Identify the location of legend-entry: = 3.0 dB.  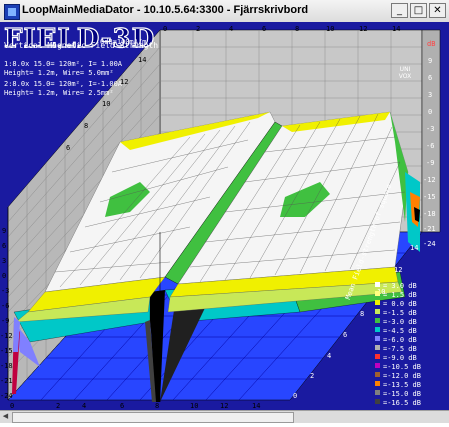
(396, 286).